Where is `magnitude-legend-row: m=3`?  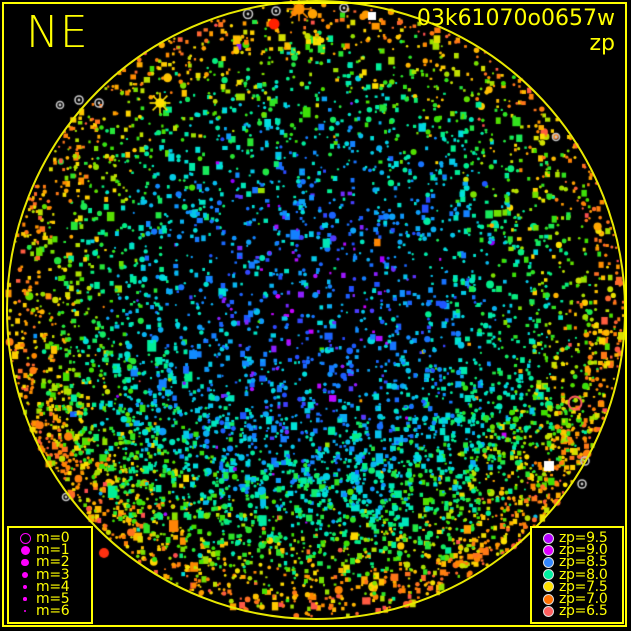 magnitude-legend-row: m=3 is located at coordinates (50, 574).